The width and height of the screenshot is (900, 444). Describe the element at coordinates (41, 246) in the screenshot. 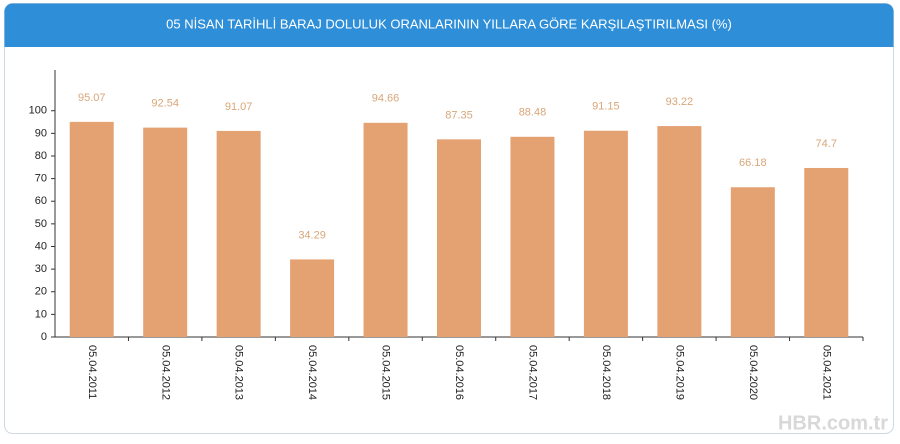

I see `y-tick-label: 40` at that location.